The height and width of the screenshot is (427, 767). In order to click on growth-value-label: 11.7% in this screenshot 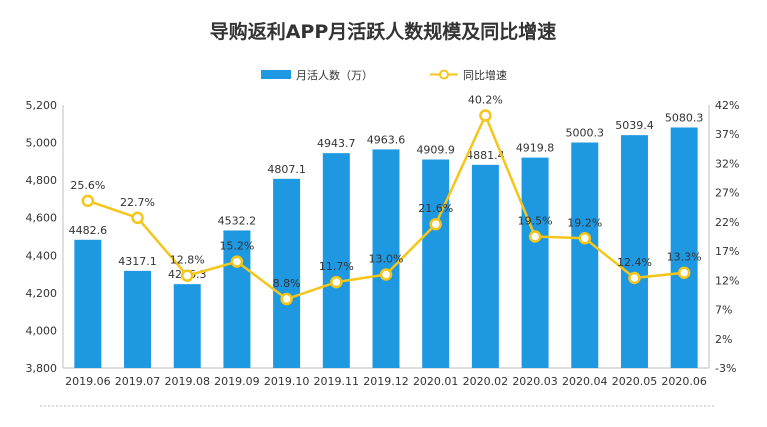, I will do `click(336, 266)`.